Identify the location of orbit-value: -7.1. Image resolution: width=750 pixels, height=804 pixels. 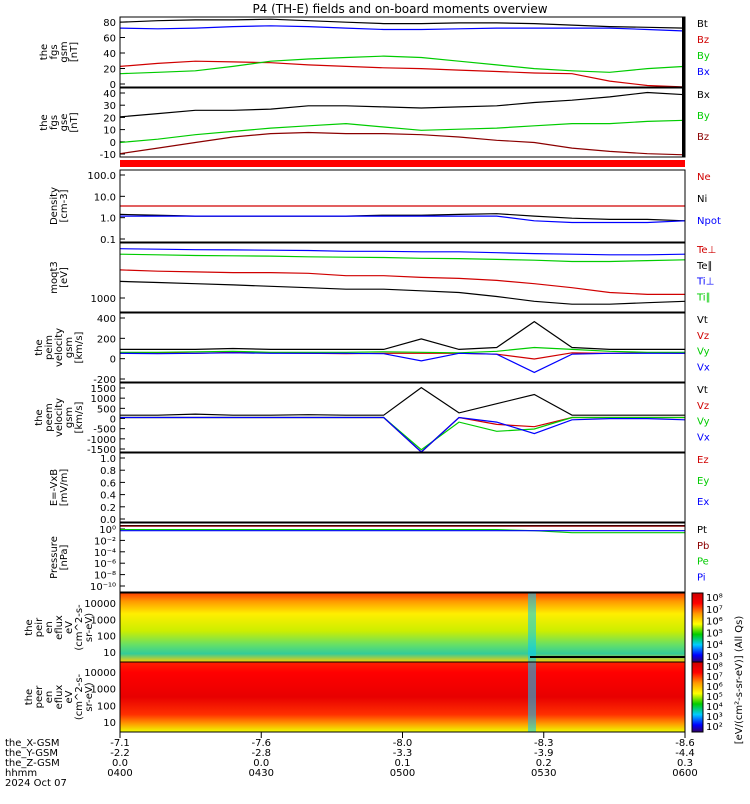
(120, 743).